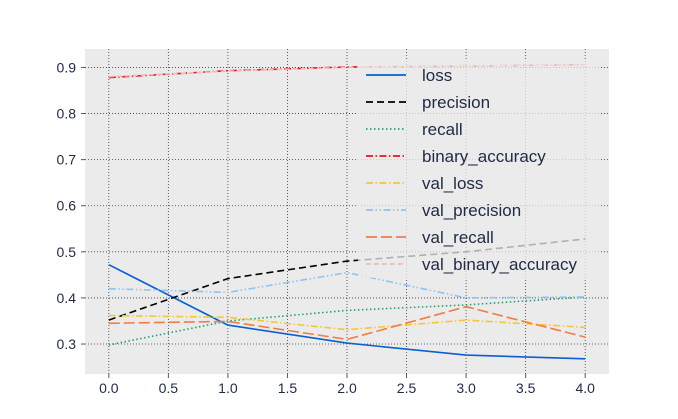 Image resolution: width=678 pixels, height=419 pixels. I want to click on y-tick-label: 0.7, so click(67, 160).